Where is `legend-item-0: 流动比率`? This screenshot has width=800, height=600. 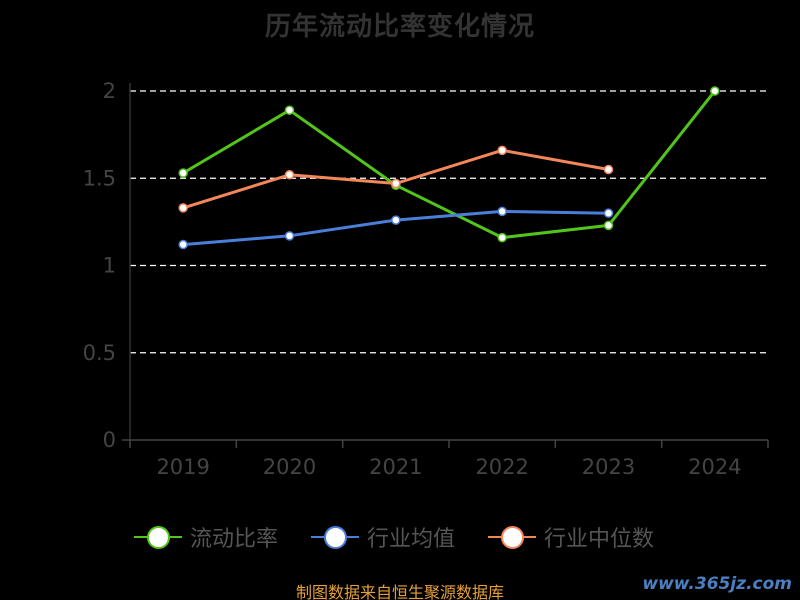
legend-item-0: 流动比率 is located at coordinates (206, 537).